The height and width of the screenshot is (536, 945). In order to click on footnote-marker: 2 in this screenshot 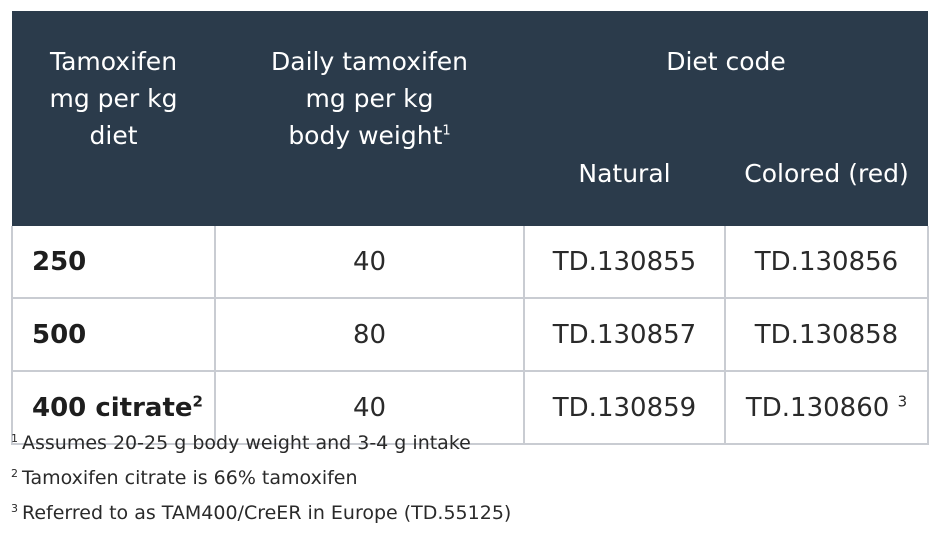, I will do `click(197, 400)`.